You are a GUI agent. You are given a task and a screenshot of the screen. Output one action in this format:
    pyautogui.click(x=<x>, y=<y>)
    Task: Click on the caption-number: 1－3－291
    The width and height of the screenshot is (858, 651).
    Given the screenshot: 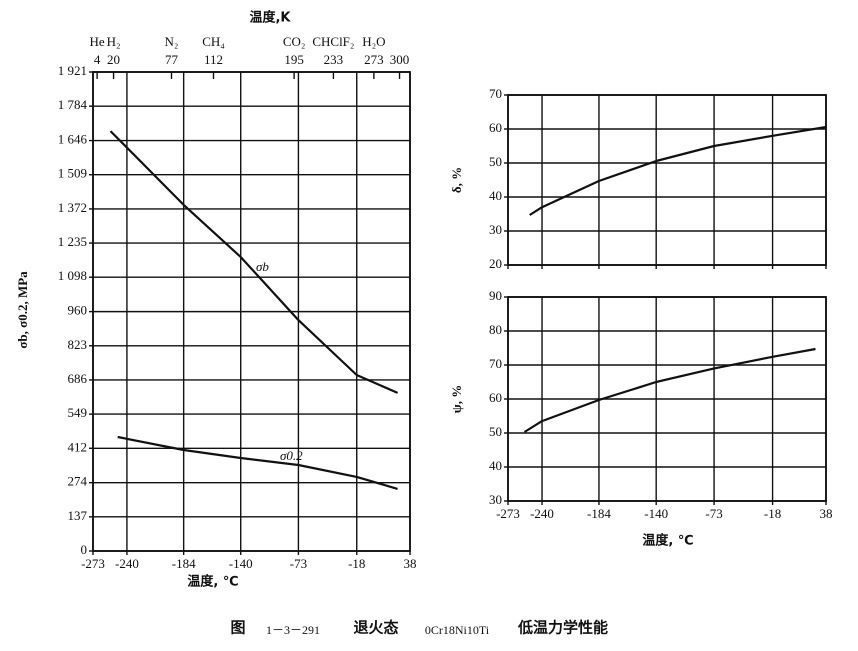 What is the action you would take?
    pyautogui.click(x=293, y=630)
    